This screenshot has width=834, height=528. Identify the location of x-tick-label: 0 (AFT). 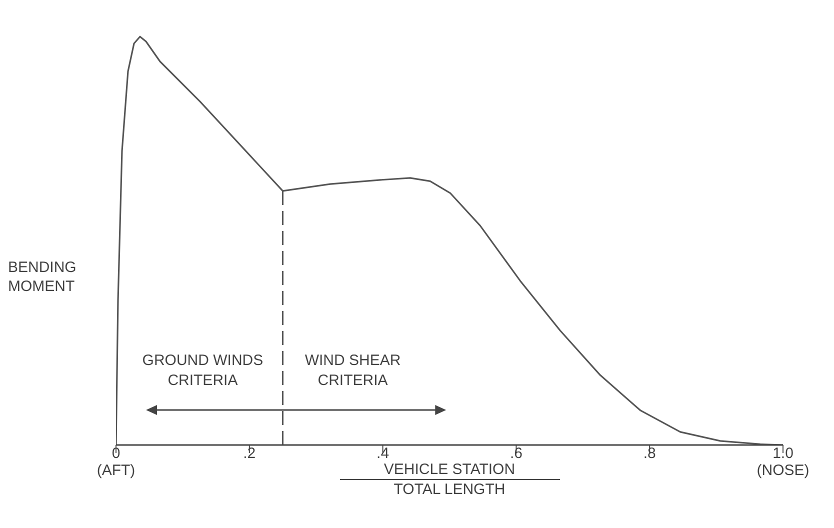
(116, 462).